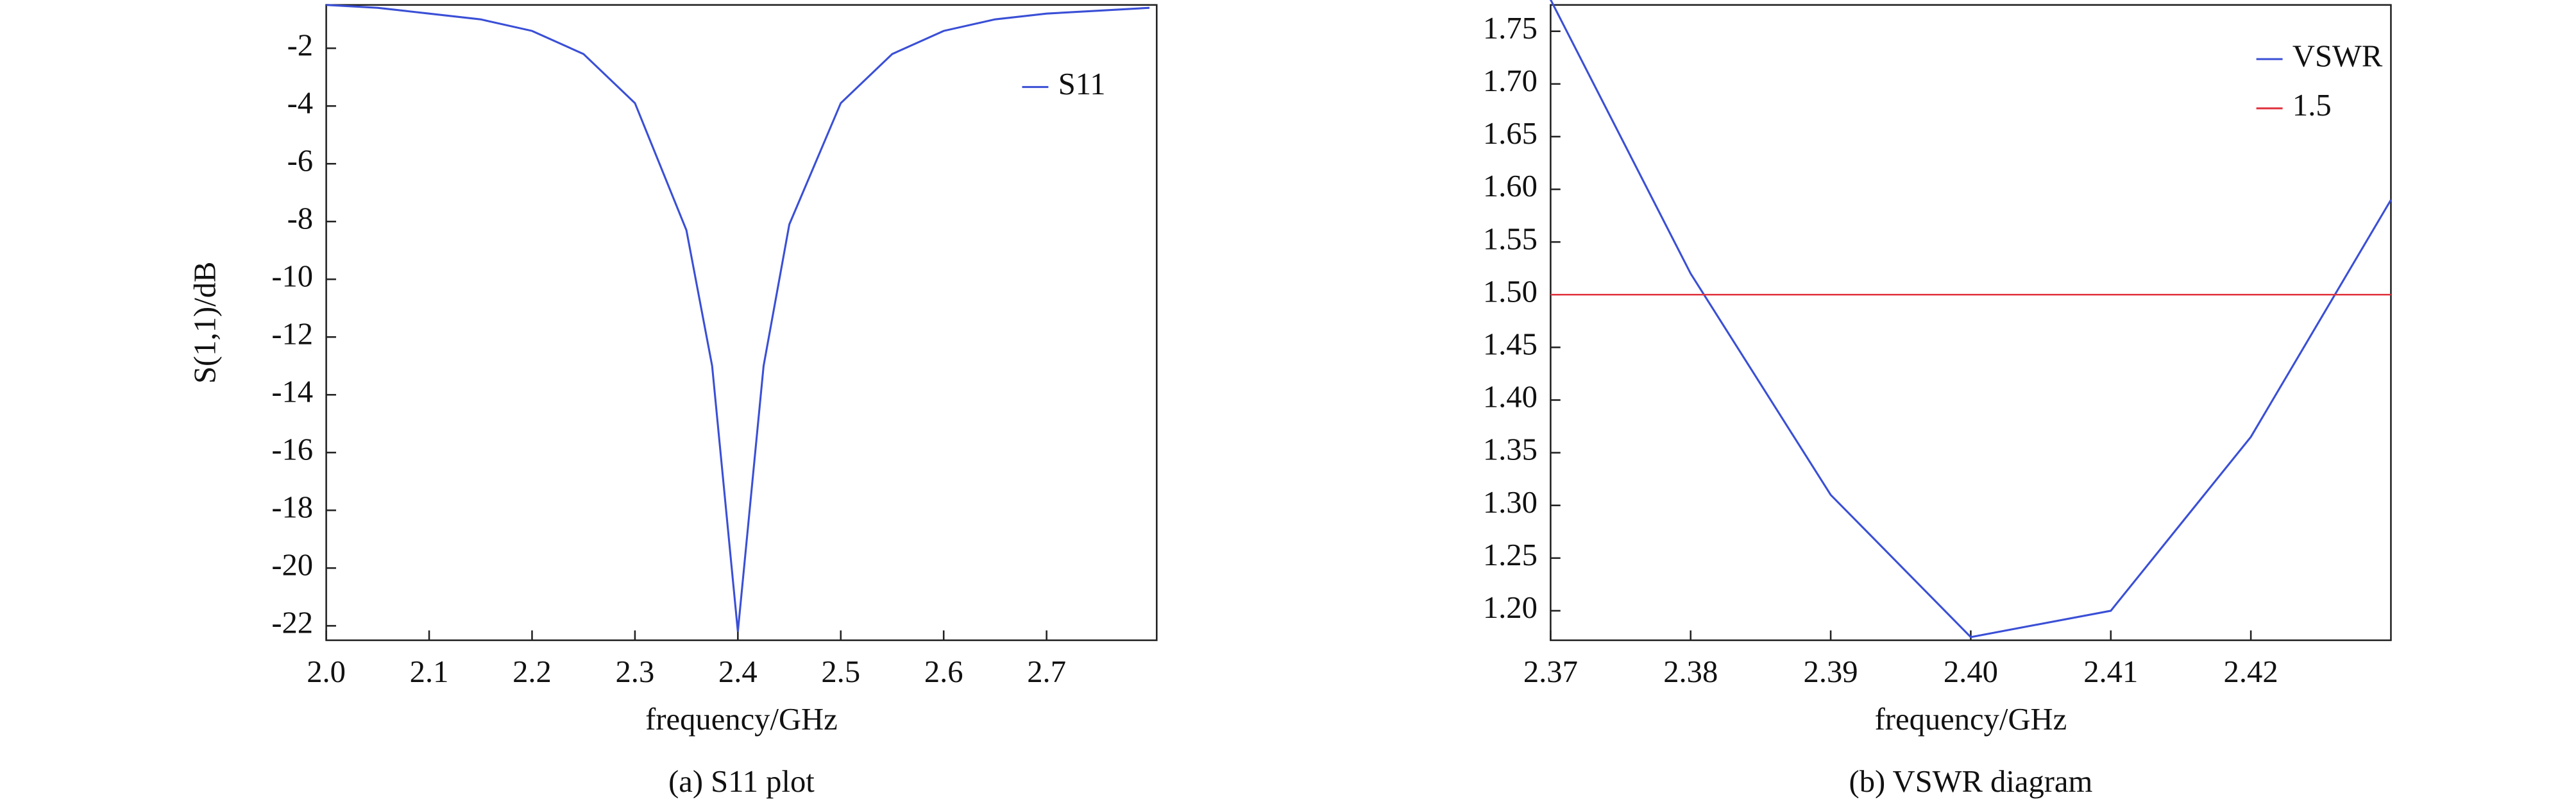  What do you see at coordinates (292, 507) in the screenshot?
I see `y-tick-label: -18` at bounding box center [292, 507].